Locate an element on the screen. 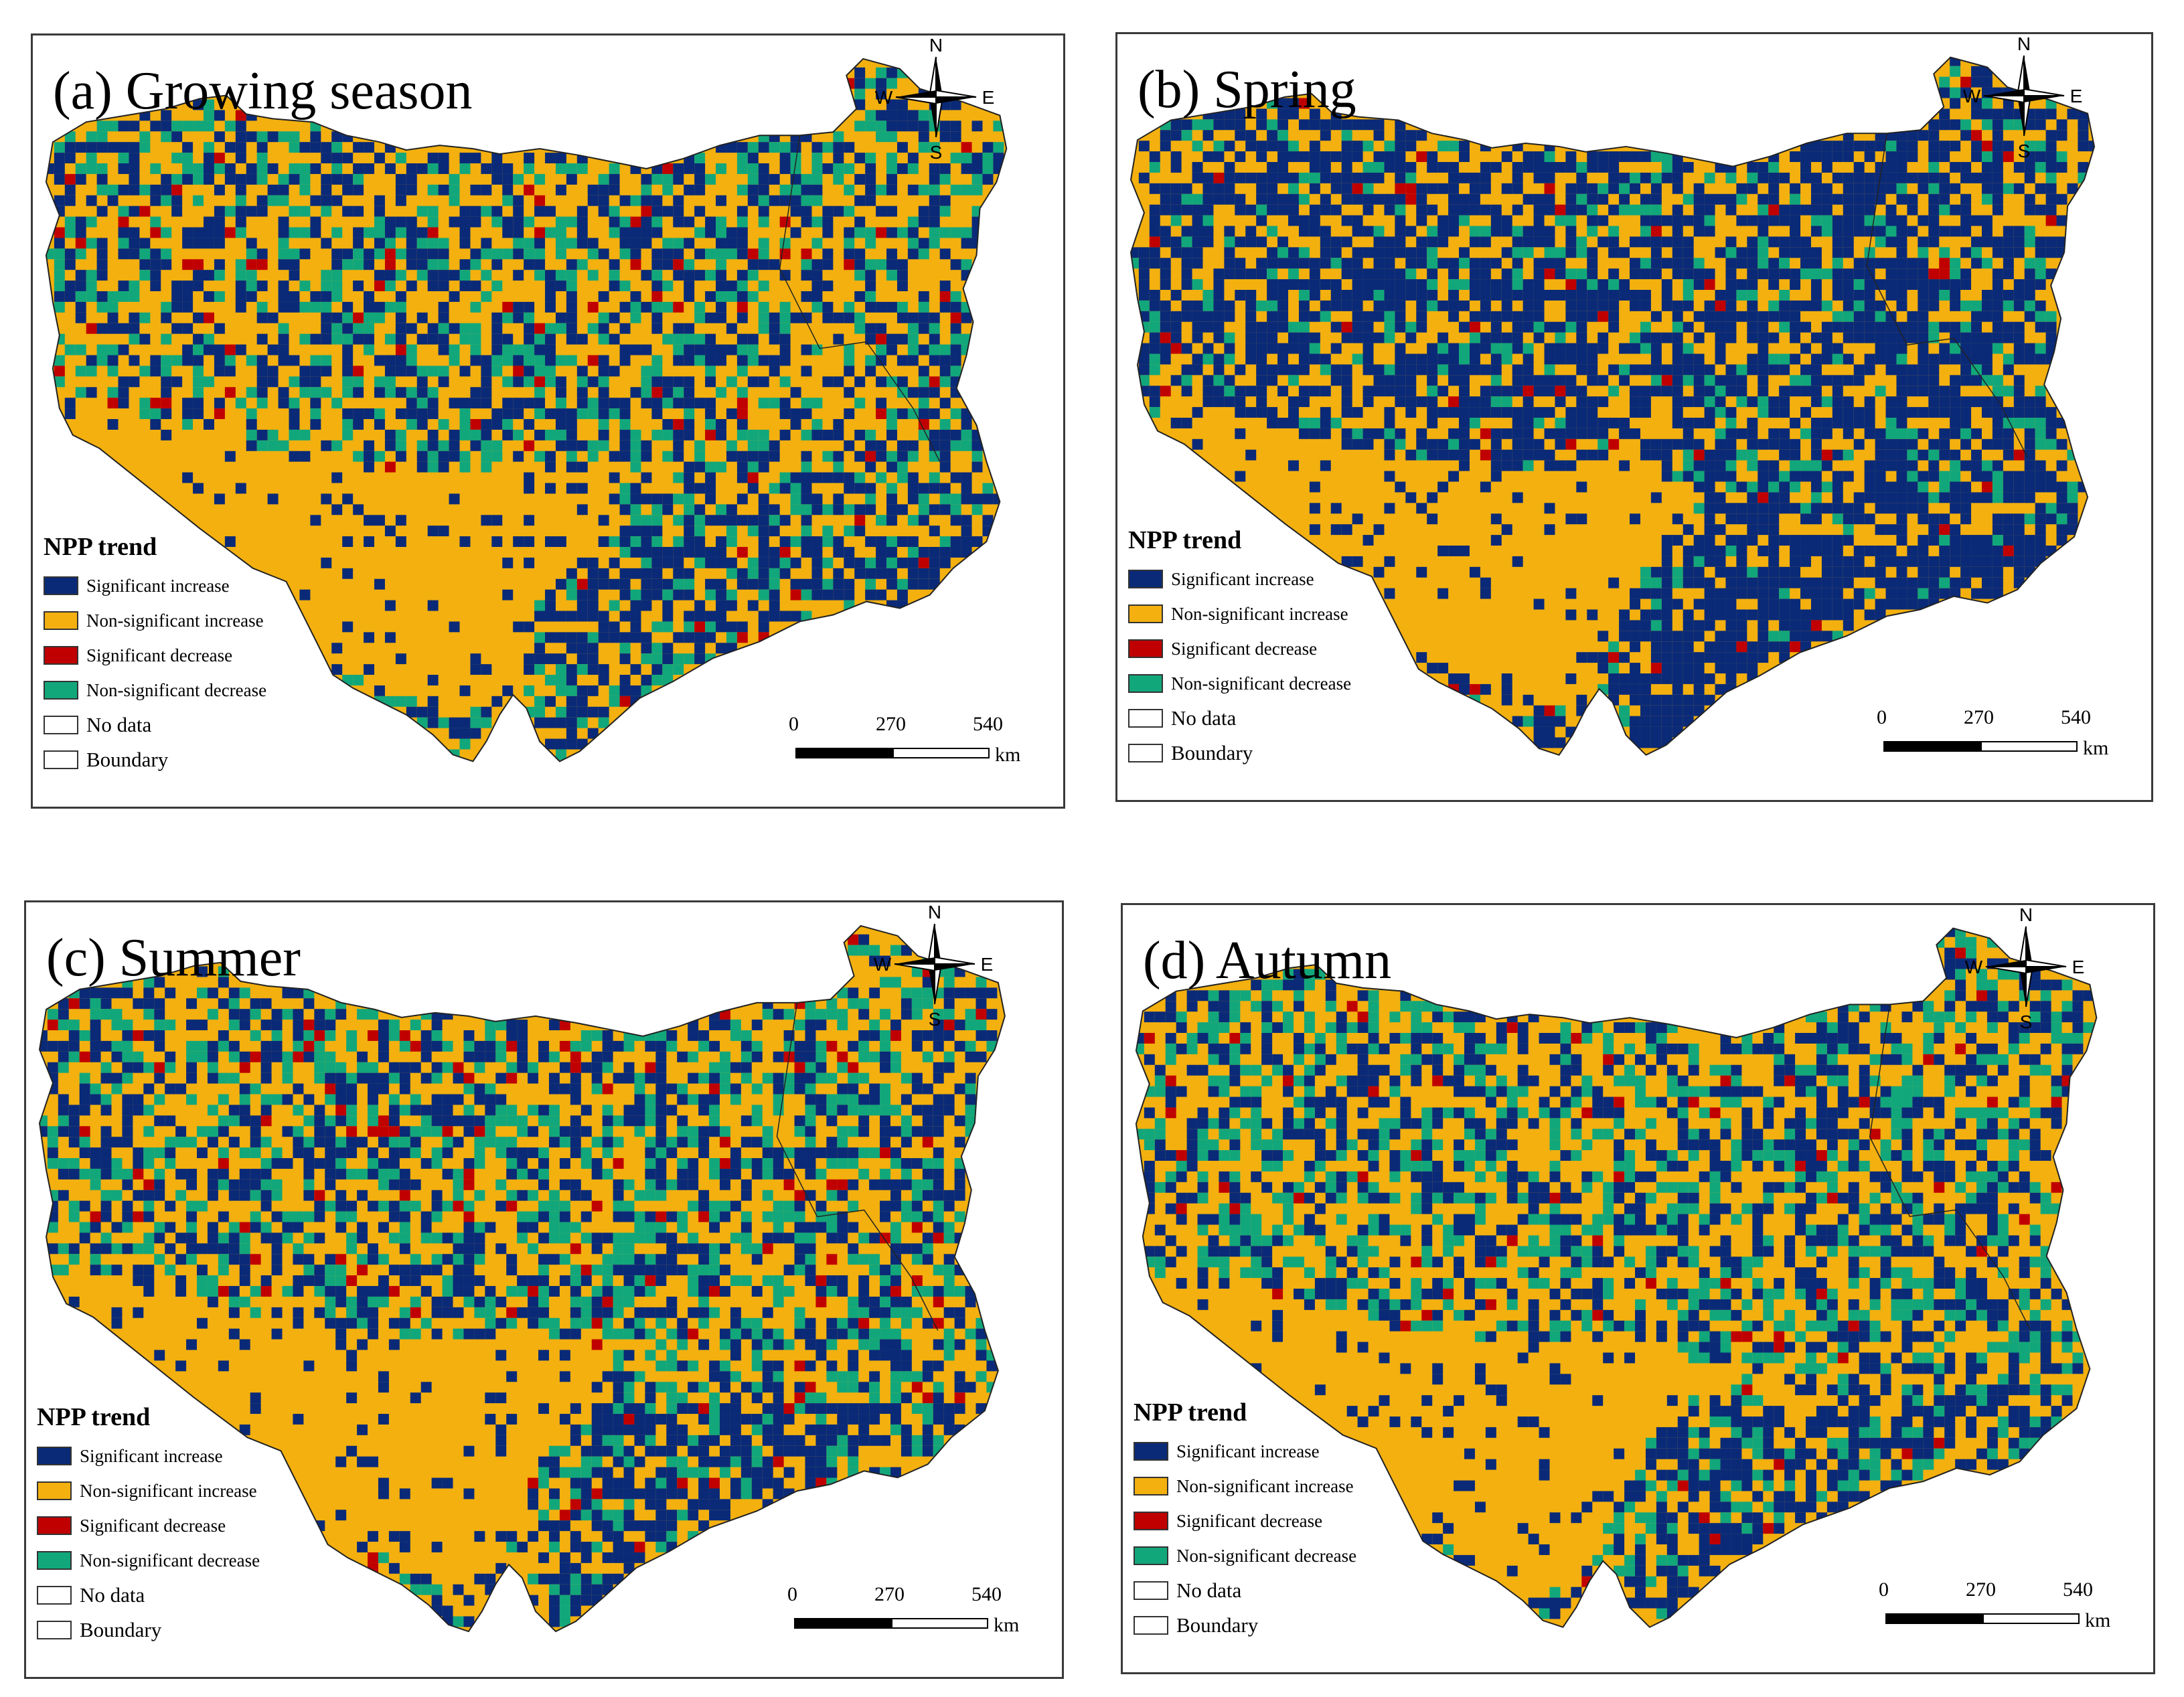 The height and width of the screenshot is (1697, 2184). legend-item: No data is located at coordinates (181, 1595).